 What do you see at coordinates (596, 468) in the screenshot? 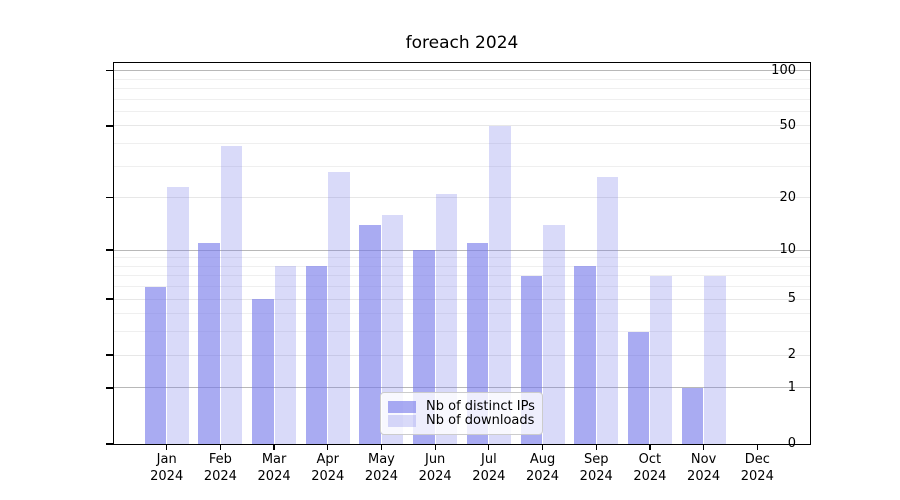
I see `x-axis-tick-label: Sep 2024` at bounding box center [596, 468].